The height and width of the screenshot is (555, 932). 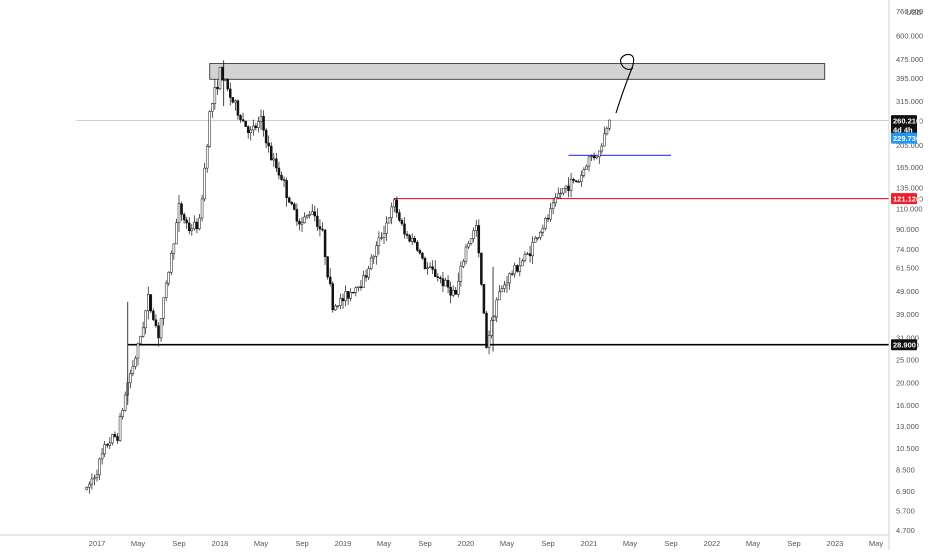 What do you see at coordinates (909, 187) in the screenshot?
I see `price-tick-label: 135.000` at bounding box center [909, 187].